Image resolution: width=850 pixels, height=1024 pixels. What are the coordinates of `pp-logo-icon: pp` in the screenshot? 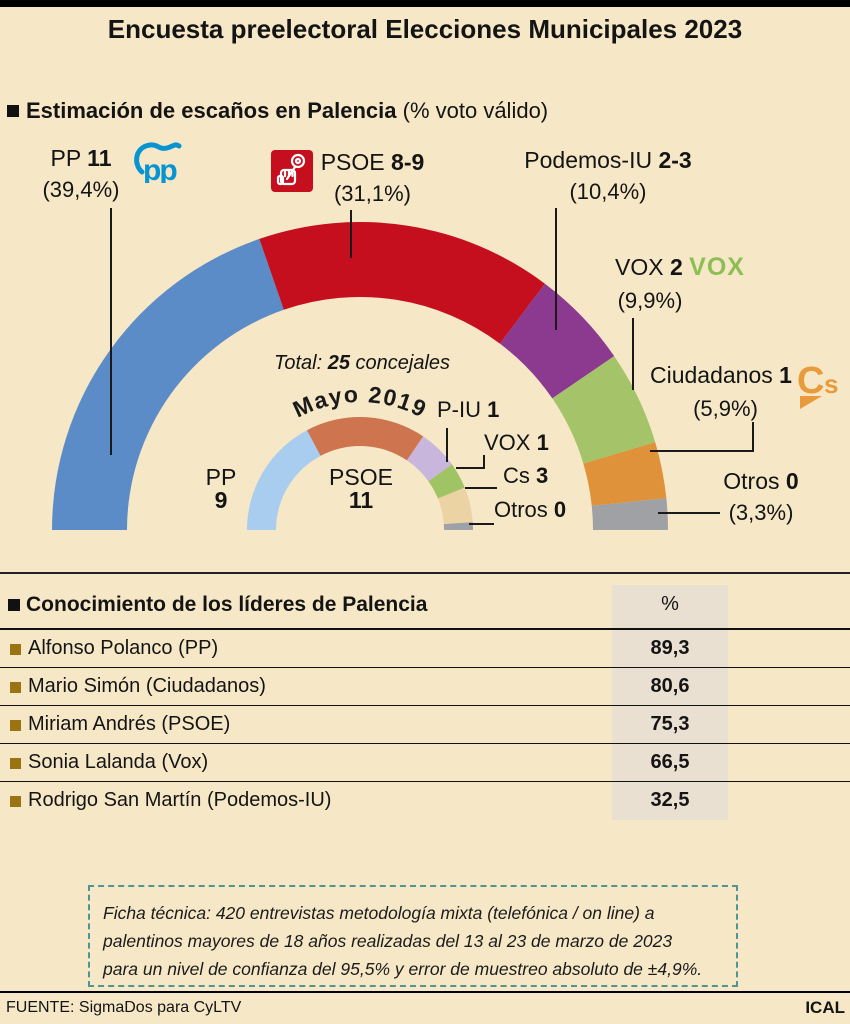 It's located at (158, 162).